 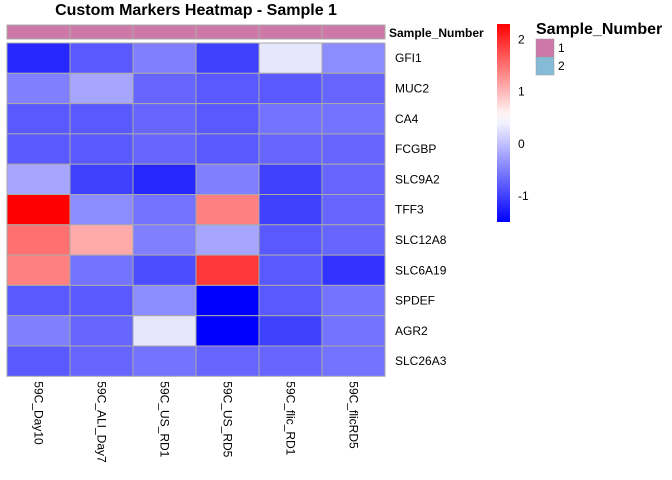 I want to click on annotation-legend-label: 2, so click(x=561, y=66).